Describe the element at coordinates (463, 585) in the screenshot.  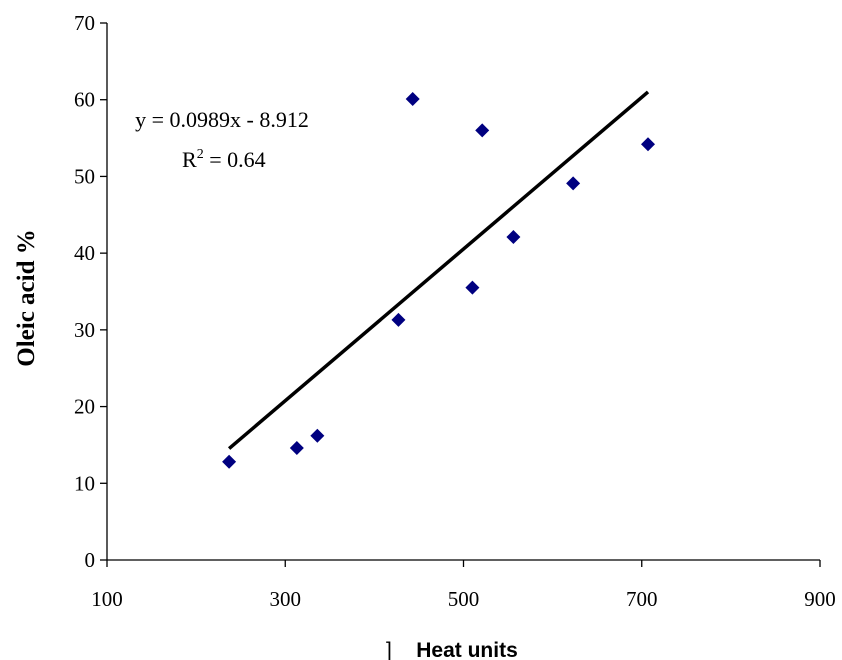
I see `x-ticks: 100 300 500 700 900` at that location.